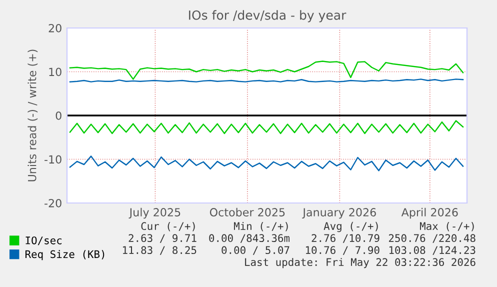 The image size is (497, 287). I want to click on text: Cur (-/+), so click(168, 227).